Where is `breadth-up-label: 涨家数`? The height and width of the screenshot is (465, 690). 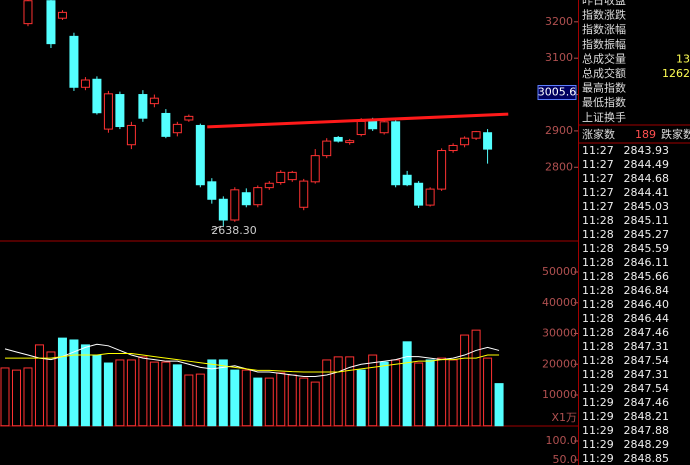 breadth-up-label: 涨家数 is located at coordinates (598, 134).